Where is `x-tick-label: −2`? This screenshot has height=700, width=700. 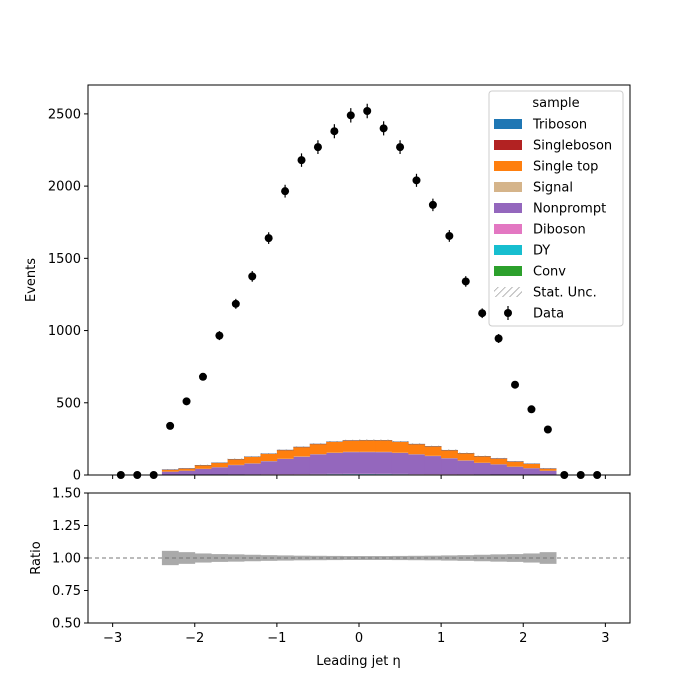
x-tick-label: −2 is located at coordinates (194, 638).